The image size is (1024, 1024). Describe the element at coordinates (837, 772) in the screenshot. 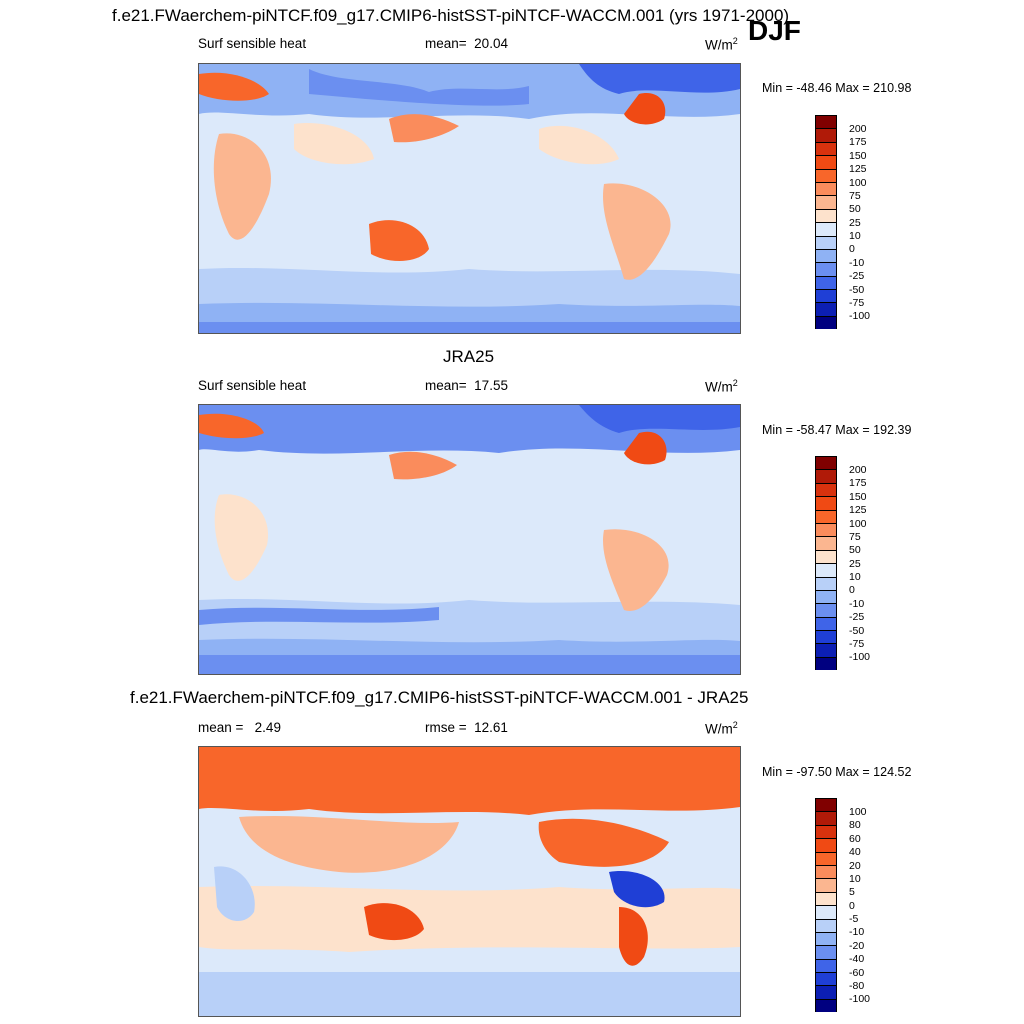

I see `panel-3-minmax: Min = -97.50 Max = 124.52` at that location.